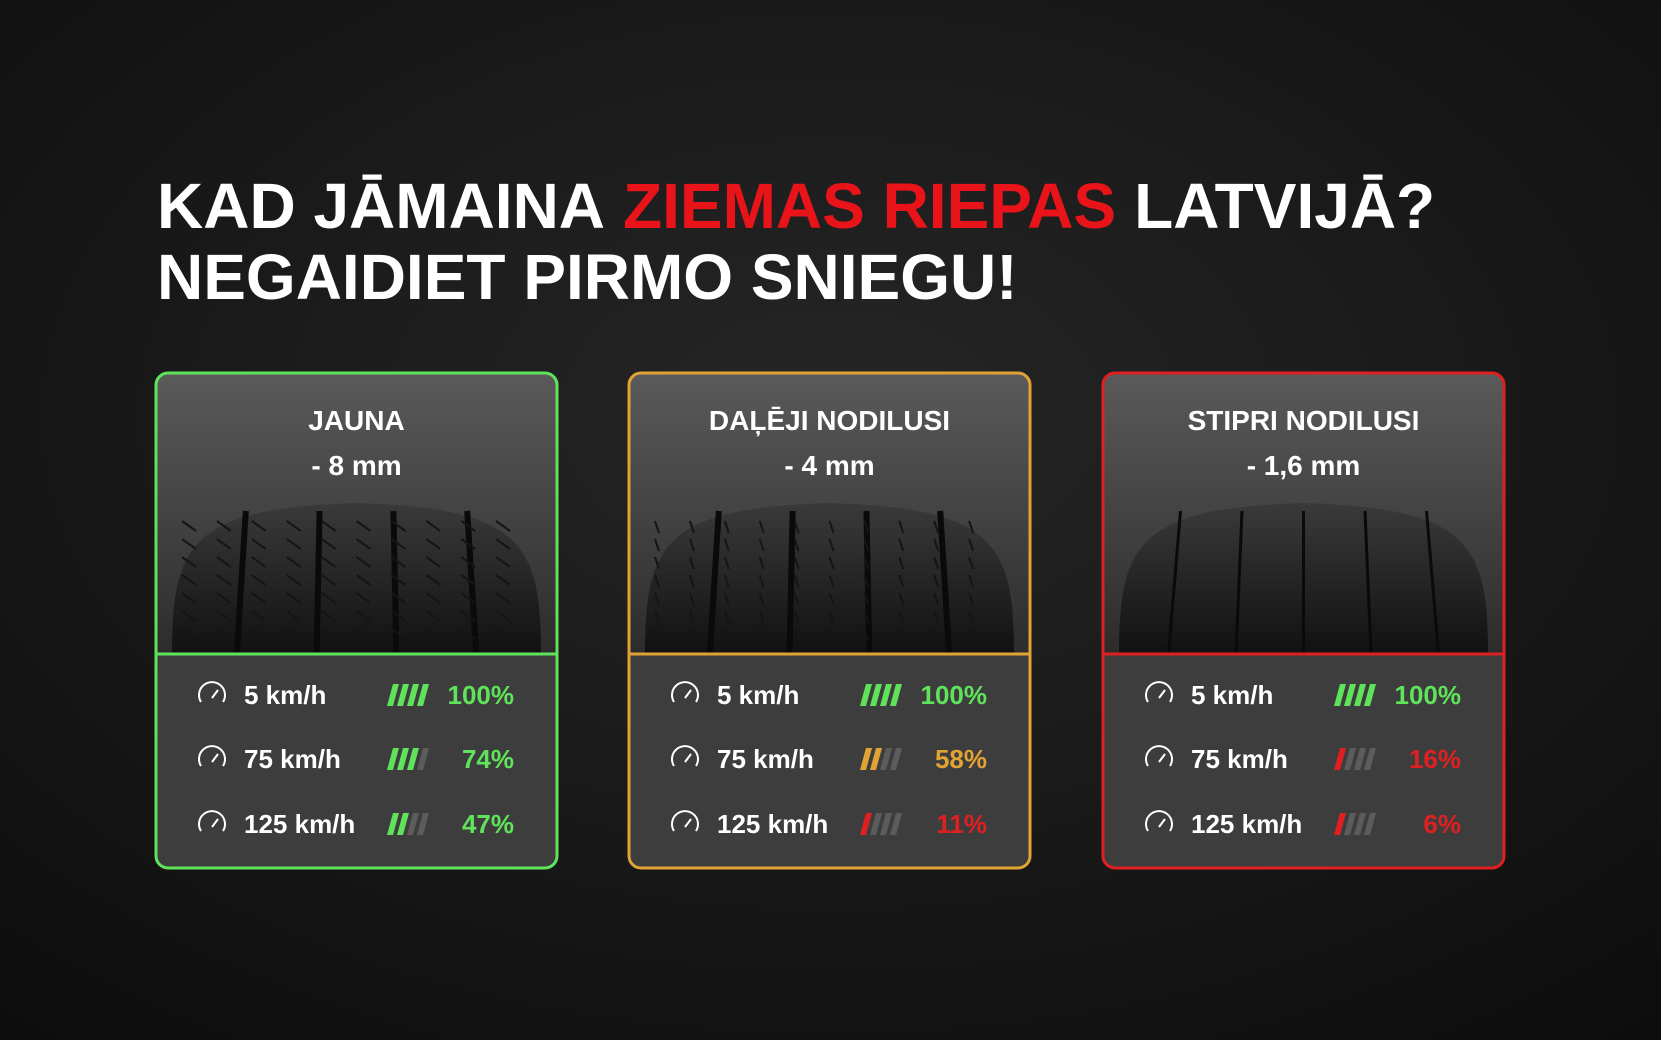 The image size is (1661, 1040). What do you see at coordinates (829, 465) in the screenshot?
I see `card-depth: - 4 mm` at bounding box center [829, 465].